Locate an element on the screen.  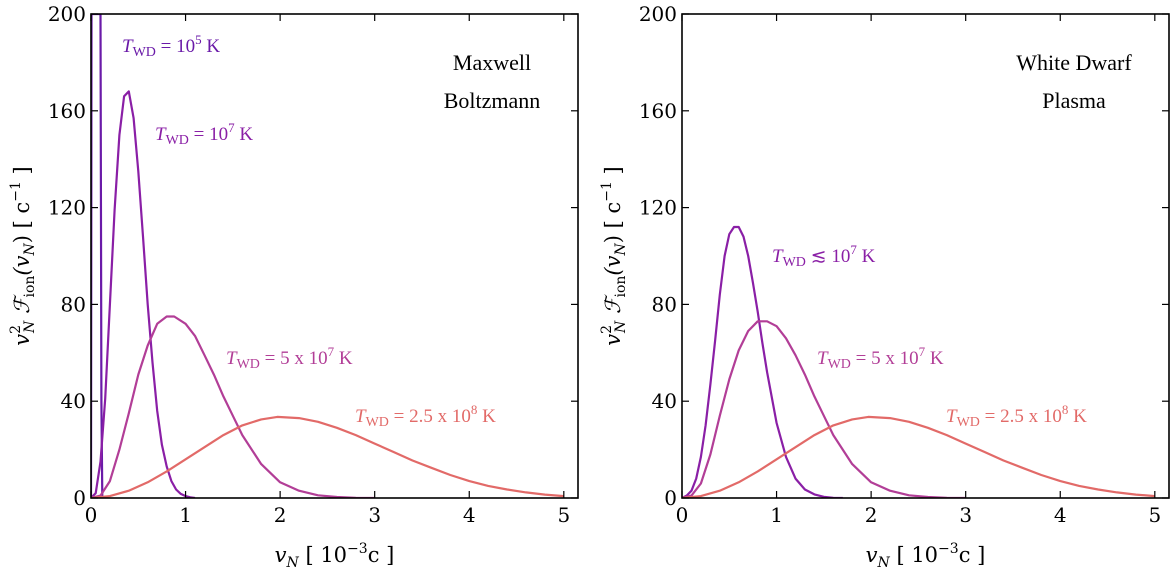
panel-annotation-line: Plasma is located at coordinates (1074, 100).